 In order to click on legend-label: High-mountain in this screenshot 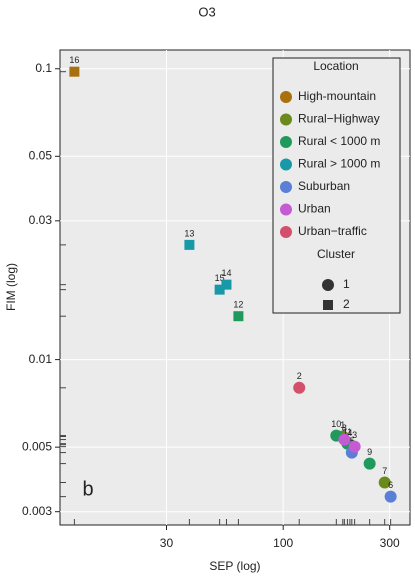, I will do `click(337, 96)`.